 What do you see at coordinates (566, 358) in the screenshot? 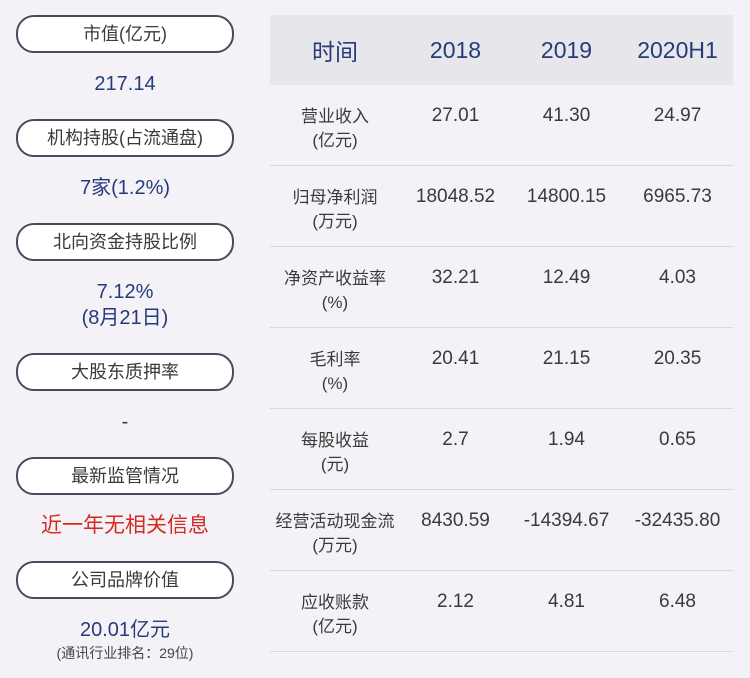
I see `table-cell: 21.15` at bounding box center [566, 358].